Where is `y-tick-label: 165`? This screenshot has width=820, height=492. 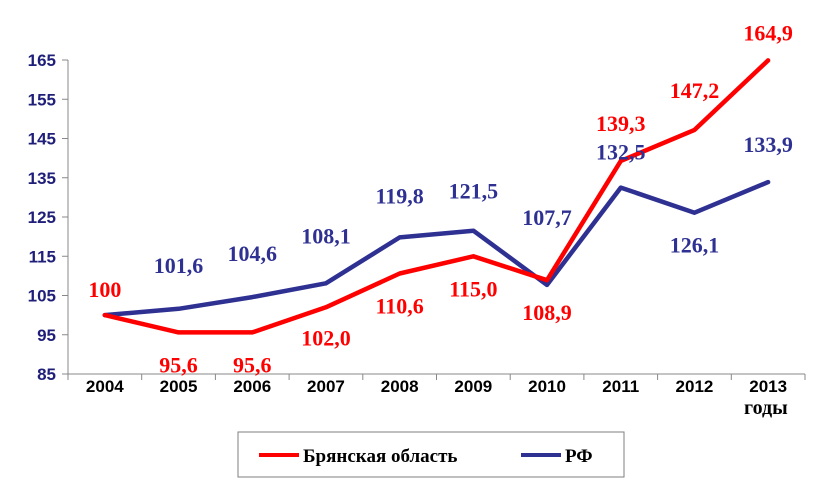 y-tick-label: 165 is located at coordinates (42, 60).